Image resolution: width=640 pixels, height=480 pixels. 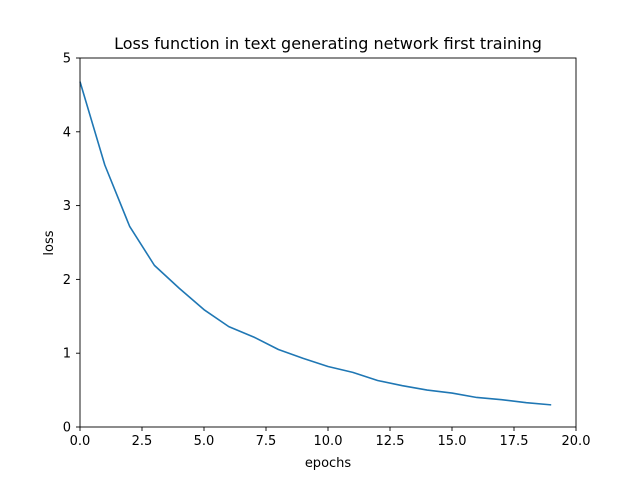 What do you see at coordinates (514, 441) in the screenshot?
I see `x-tick-label: 17.5` at bounding box center [514, 441].